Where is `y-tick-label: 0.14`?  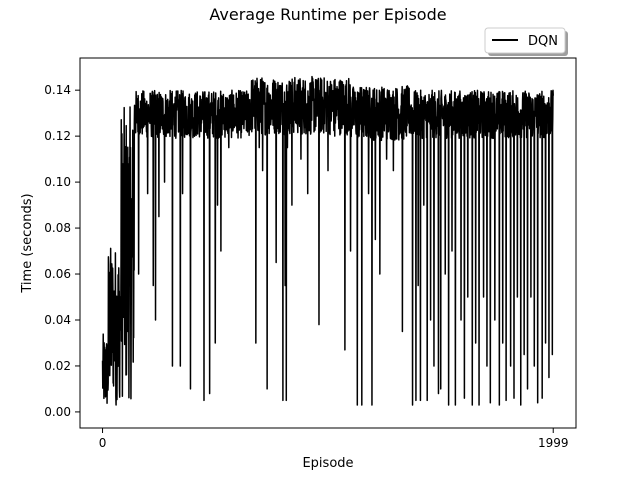
y-tick-label: 0.14 is located at coordinates (57, 90).